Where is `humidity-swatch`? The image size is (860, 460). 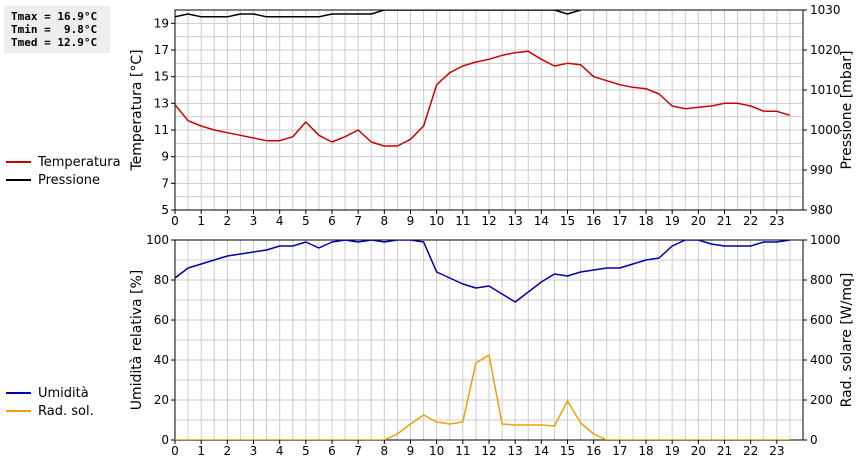
humidity-swatch is located at coordinates (18, 393).